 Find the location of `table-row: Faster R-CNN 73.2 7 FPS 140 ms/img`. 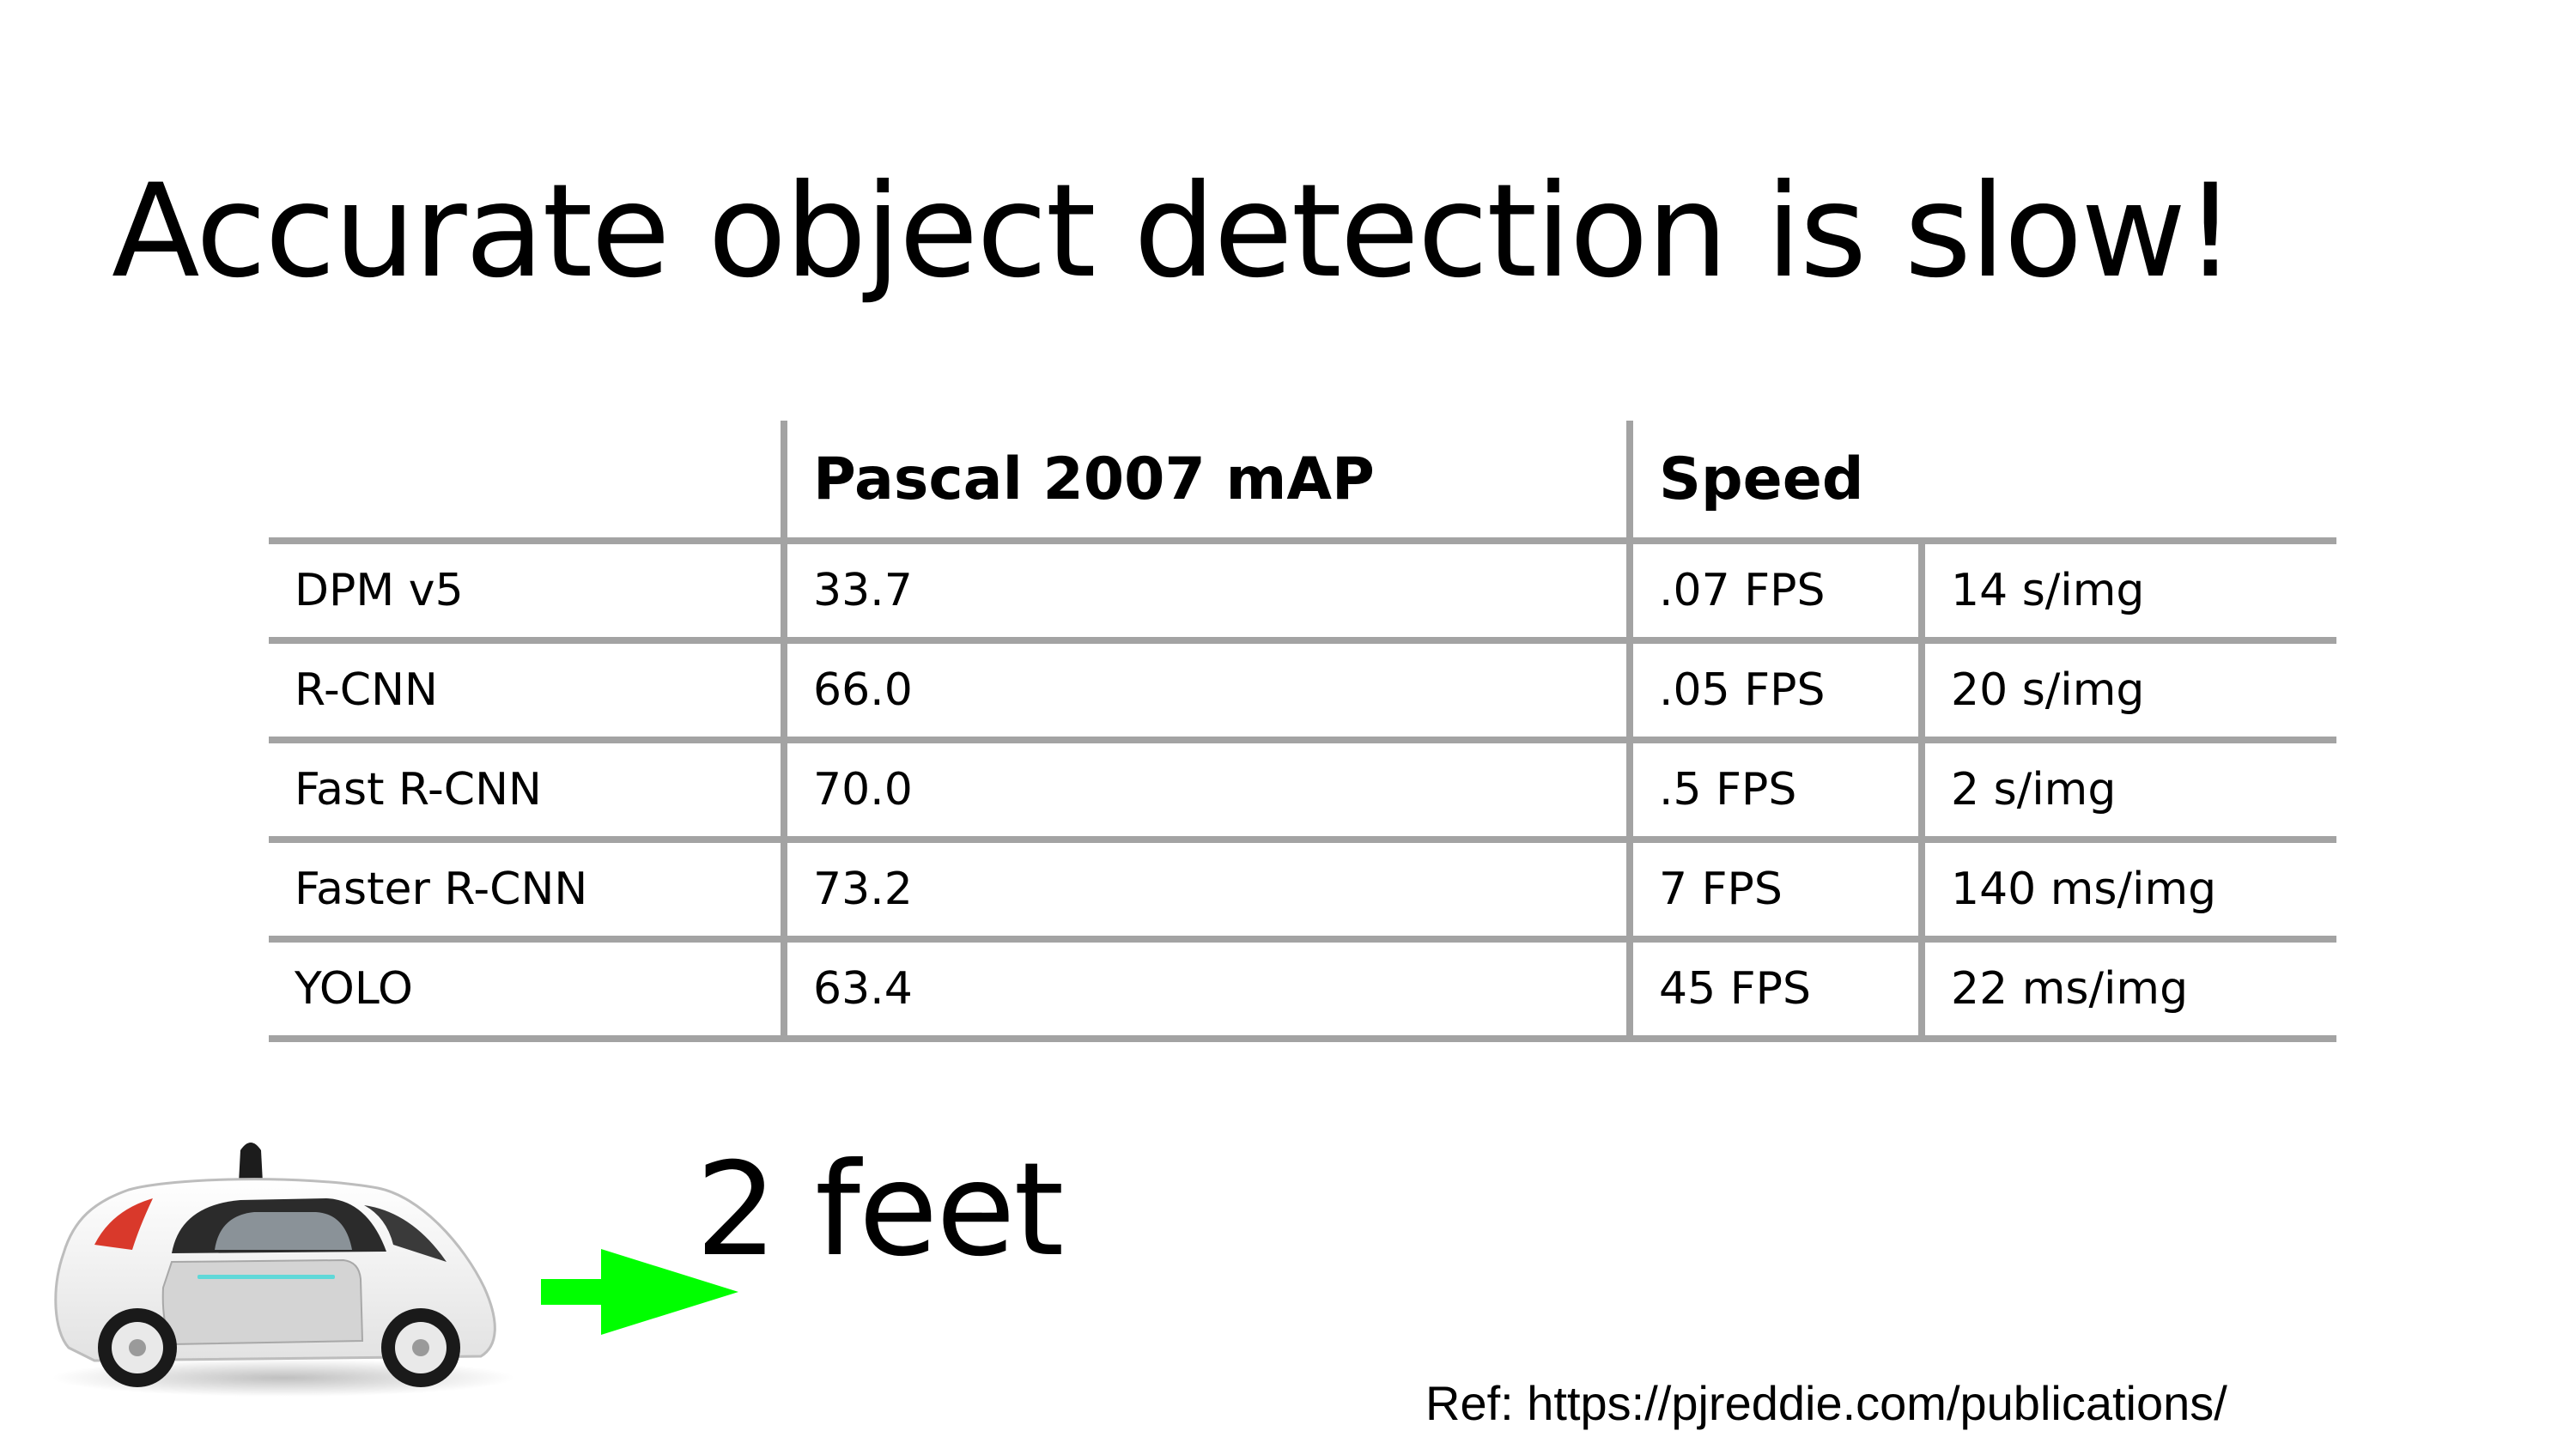

table-row: Faster R-CNN 73.2 7 FPS 140 ms/img is located at coordinates (1303, 892).